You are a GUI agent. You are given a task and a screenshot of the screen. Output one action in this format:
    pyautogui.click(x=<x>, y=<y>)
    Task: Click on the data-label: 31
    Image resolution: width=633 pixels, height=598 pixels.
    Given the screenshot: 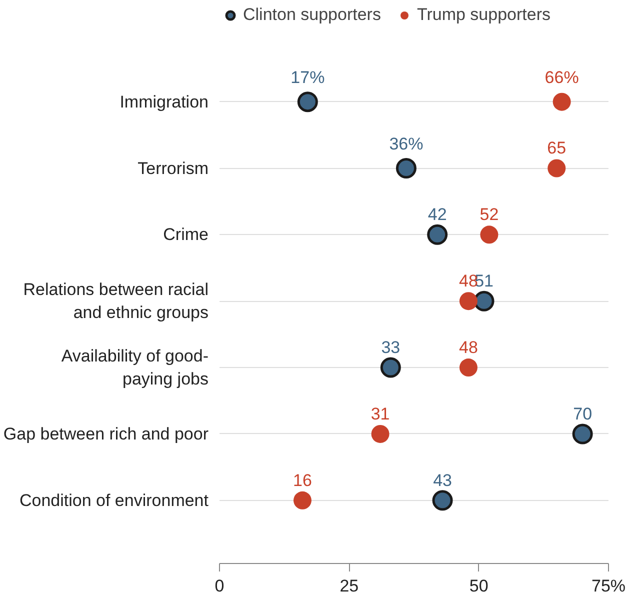 What is the action you would take?
    pyautogui.click(x=380, y=414)
    